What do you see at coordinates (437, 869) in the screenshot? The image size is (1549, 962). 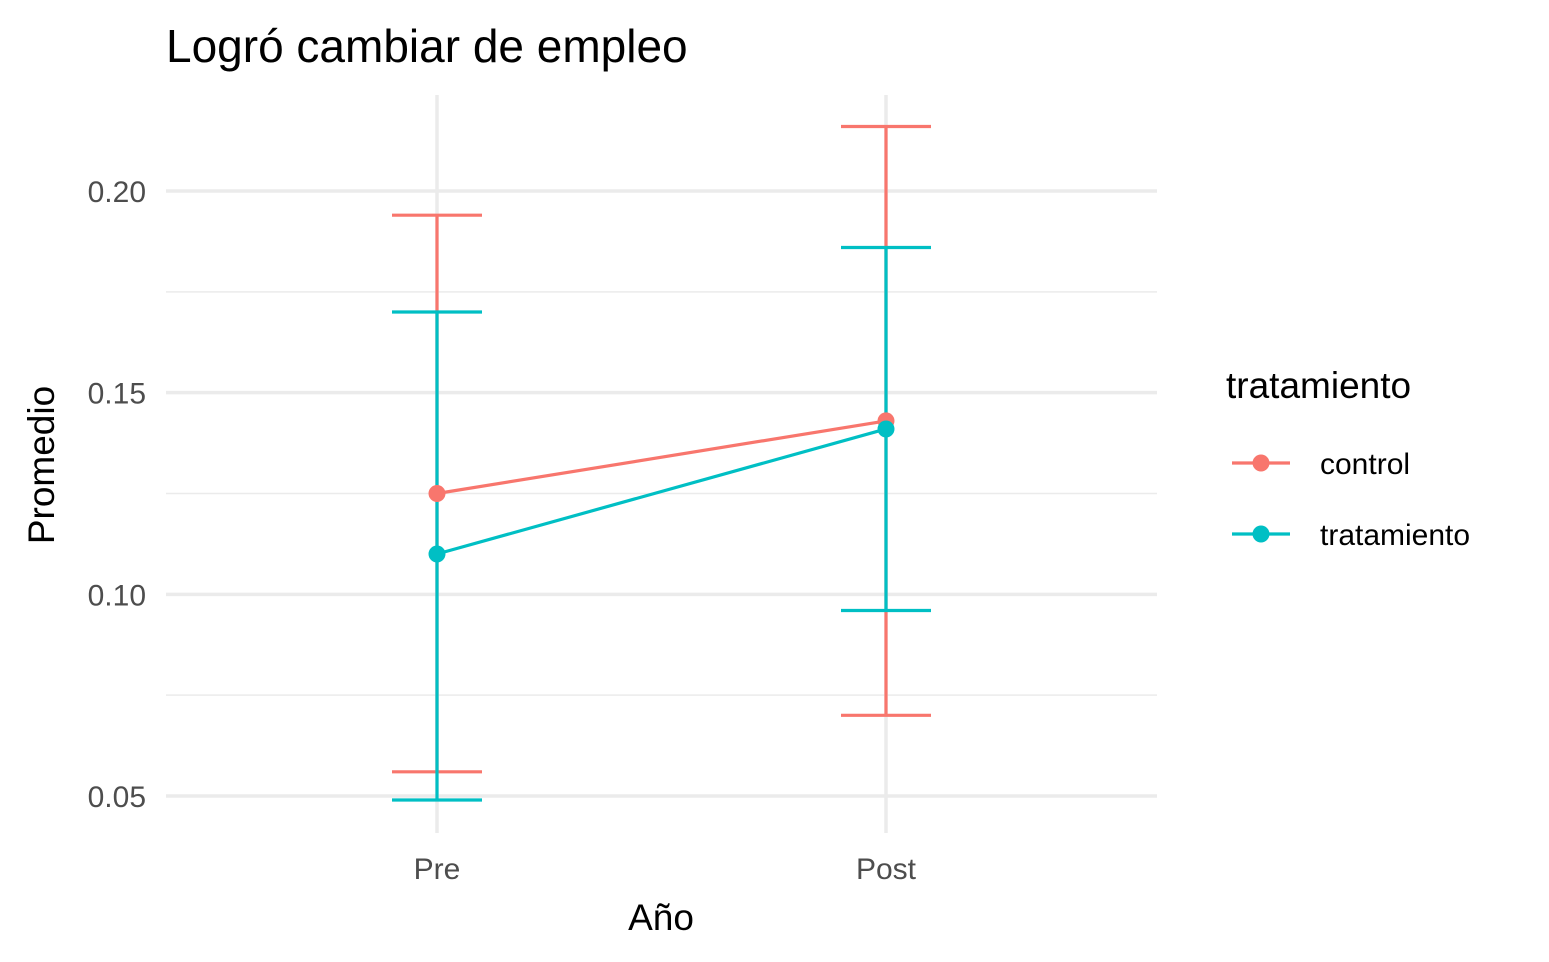 I see `x-tick-label: Pre` at bounding box center [437, 869].